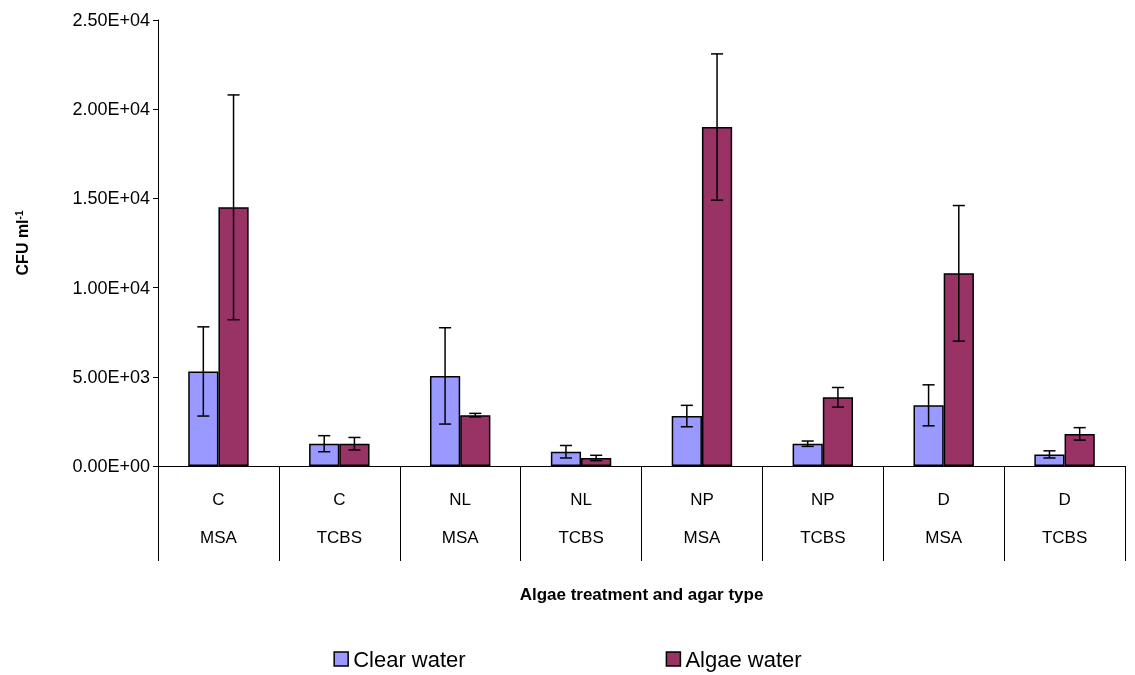 The image size is (1135, 675). What do you see at coordinates (641, 594) in the screenshot?
I see `x-axis-title: Algae treatment and agar type` at bounding box center [641, 594].